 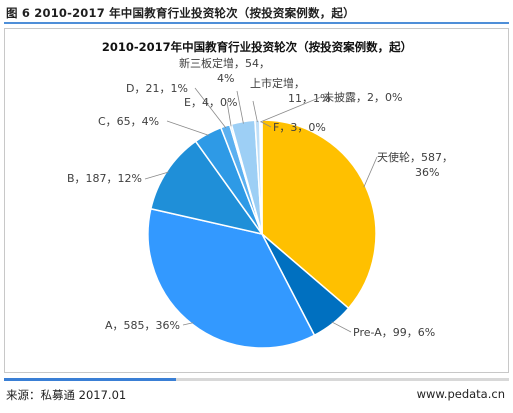 I want to click on slice-label-6: D，21，1%, so click(x=157, y=88).